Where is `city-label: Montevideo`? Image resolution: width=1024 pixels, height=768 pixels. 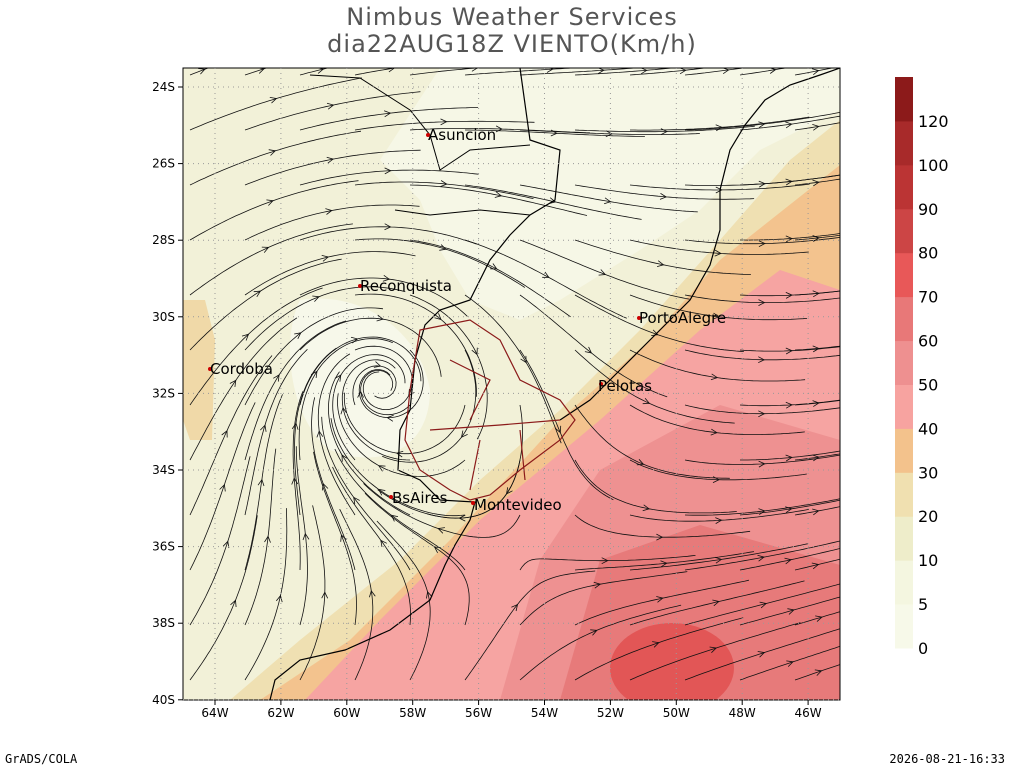 city-label: Montevideo is located at coordinates (518, 505).